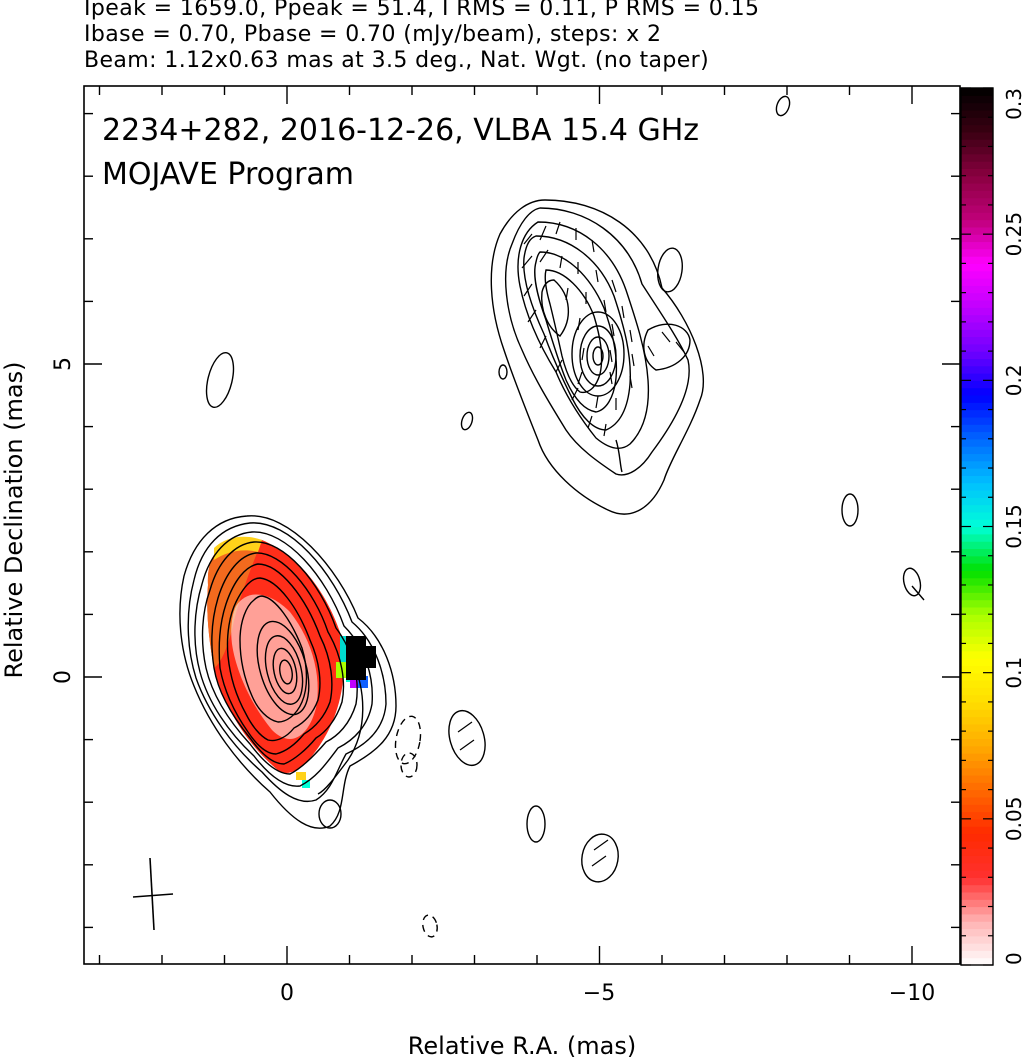 Image resolution: width=1022 pixels, height=1061 pixels. I want to click on y-tick-label-5: 5, so click(63, 364).